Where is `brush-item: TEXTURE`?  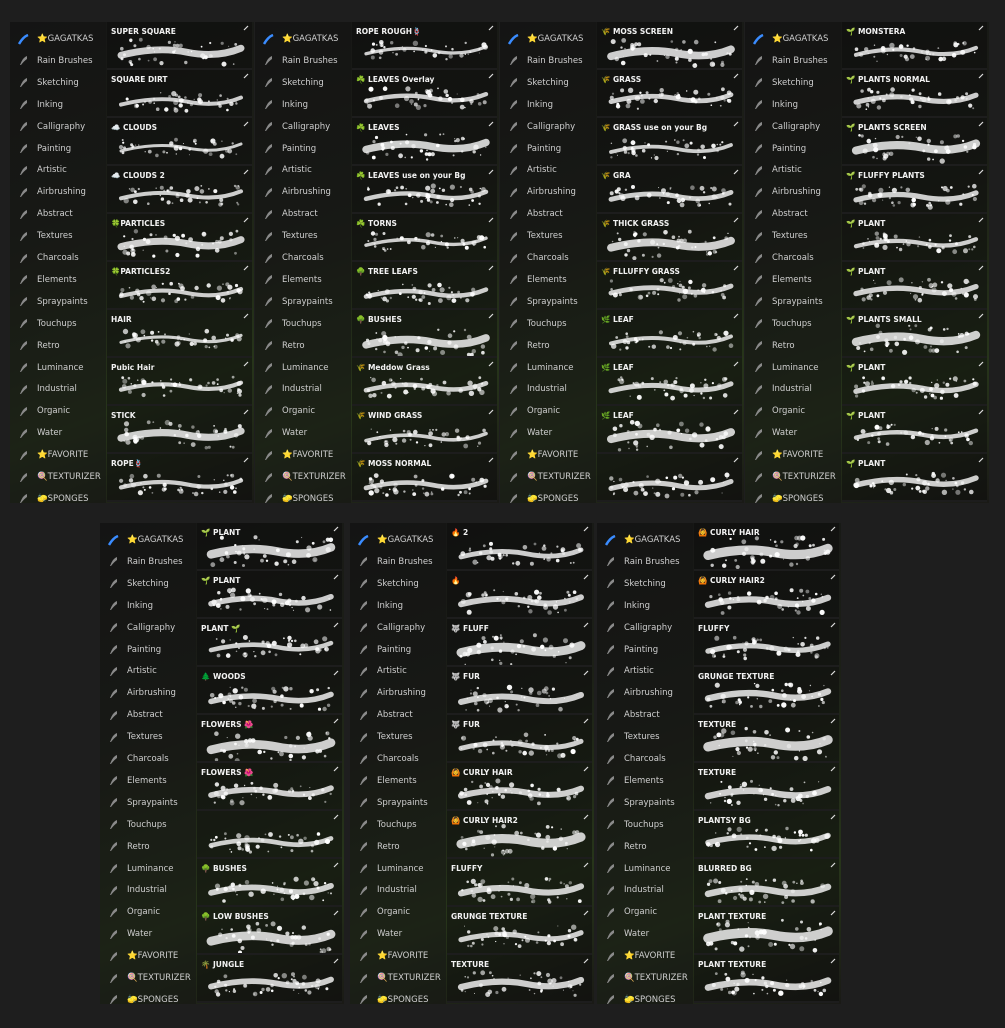 brush-item: TEXTURE is located at coordinates (519, 979).